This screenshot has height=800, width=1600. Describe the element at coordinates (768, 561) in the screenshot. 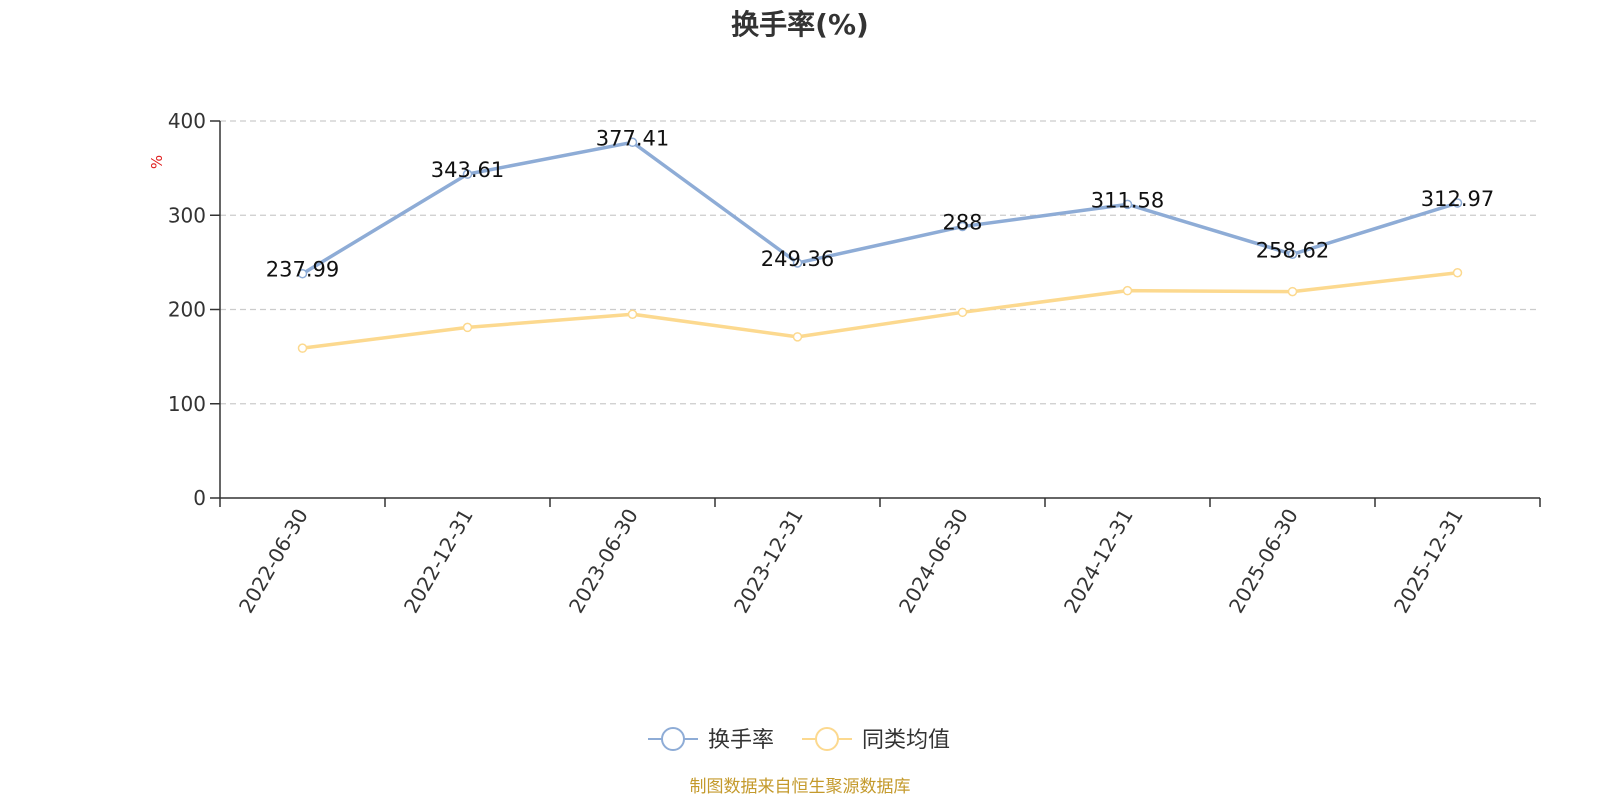

I see `x-tick-label: 2023-12-31` at that location.